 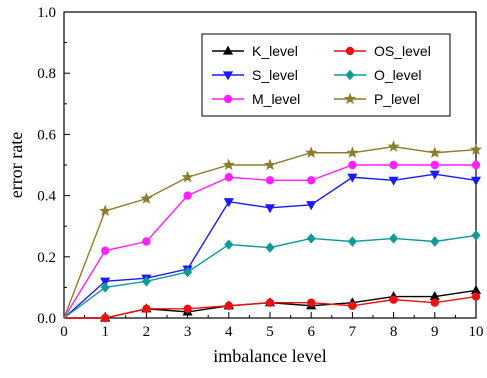 I want to click on y-tick-label: 0.6, so click(x=46, y=135).